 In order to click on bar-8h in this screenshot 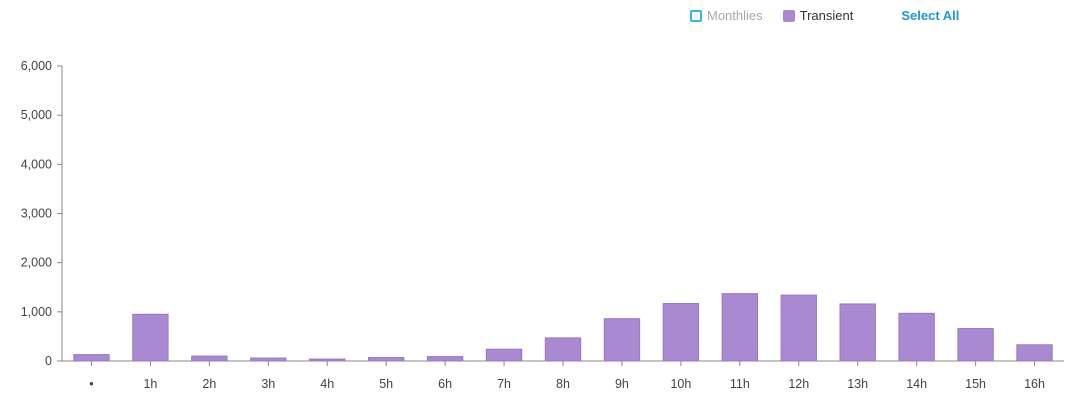, I will do `click(563, 349)`.